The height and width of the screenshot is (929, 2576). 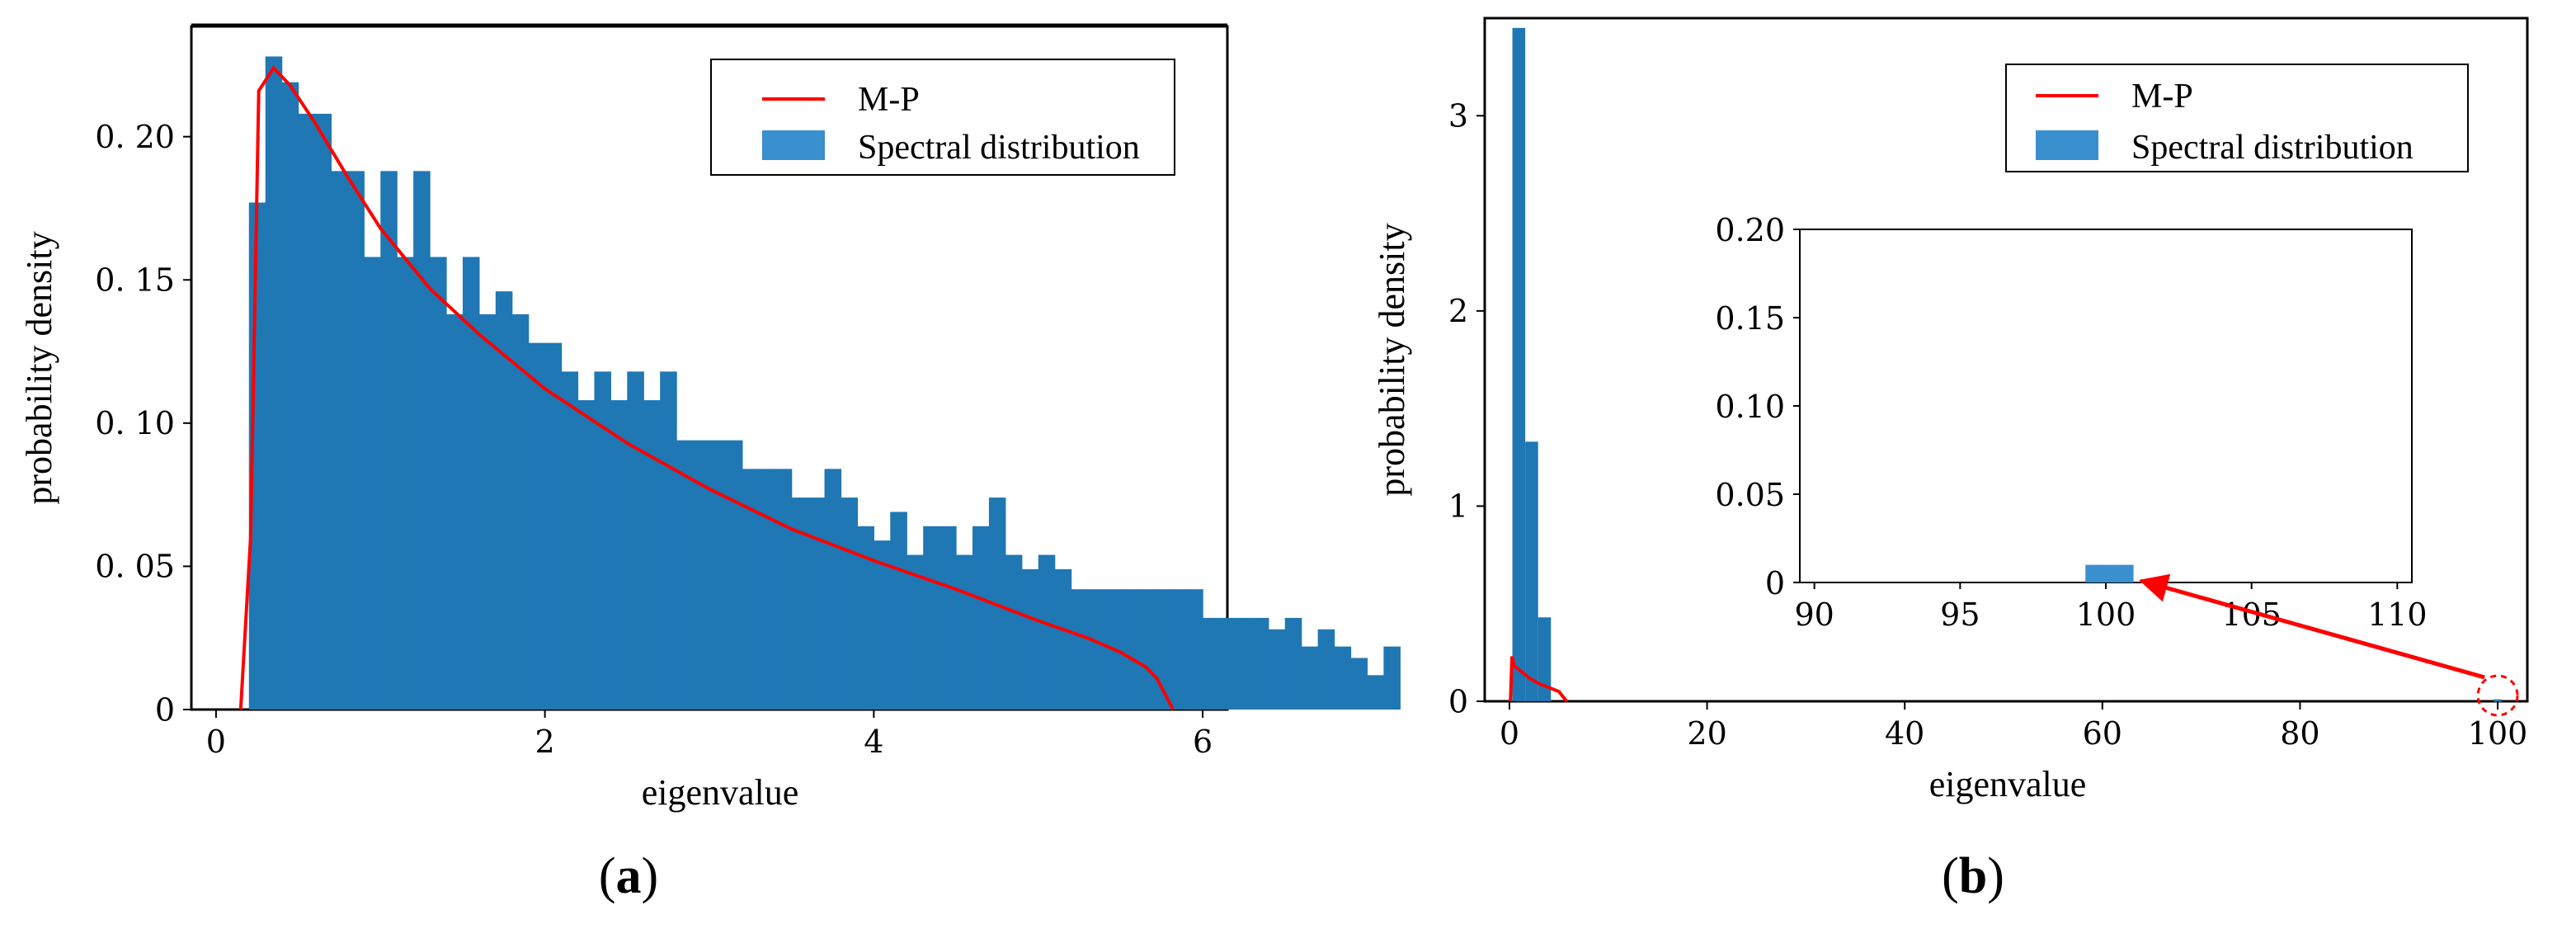 What do you see at coordinates (1466, 409) in the screenshot?
I see `y-ticks: 0 1 2 3` at bounding box center [1466, 409].